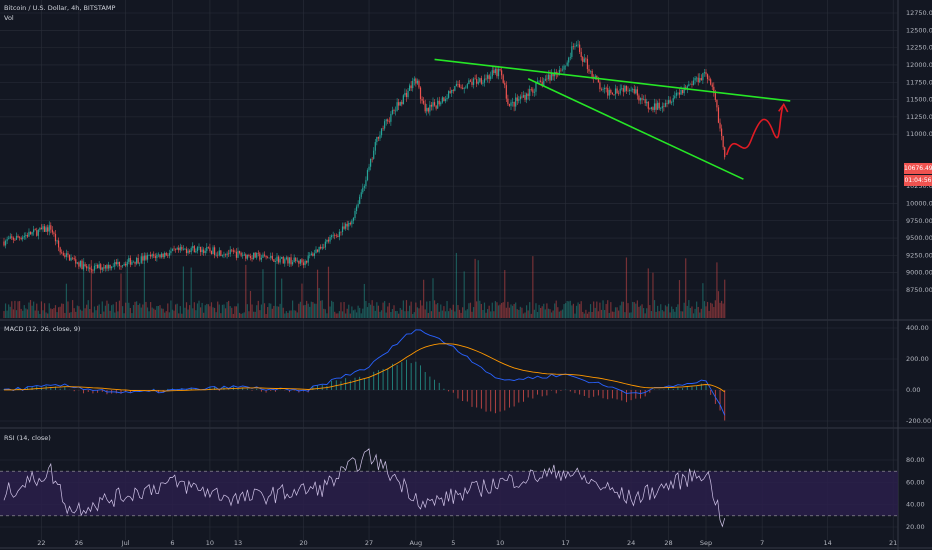  I want to click on macd-label: MACD (12, 26, close, 9), so click(42, 329).